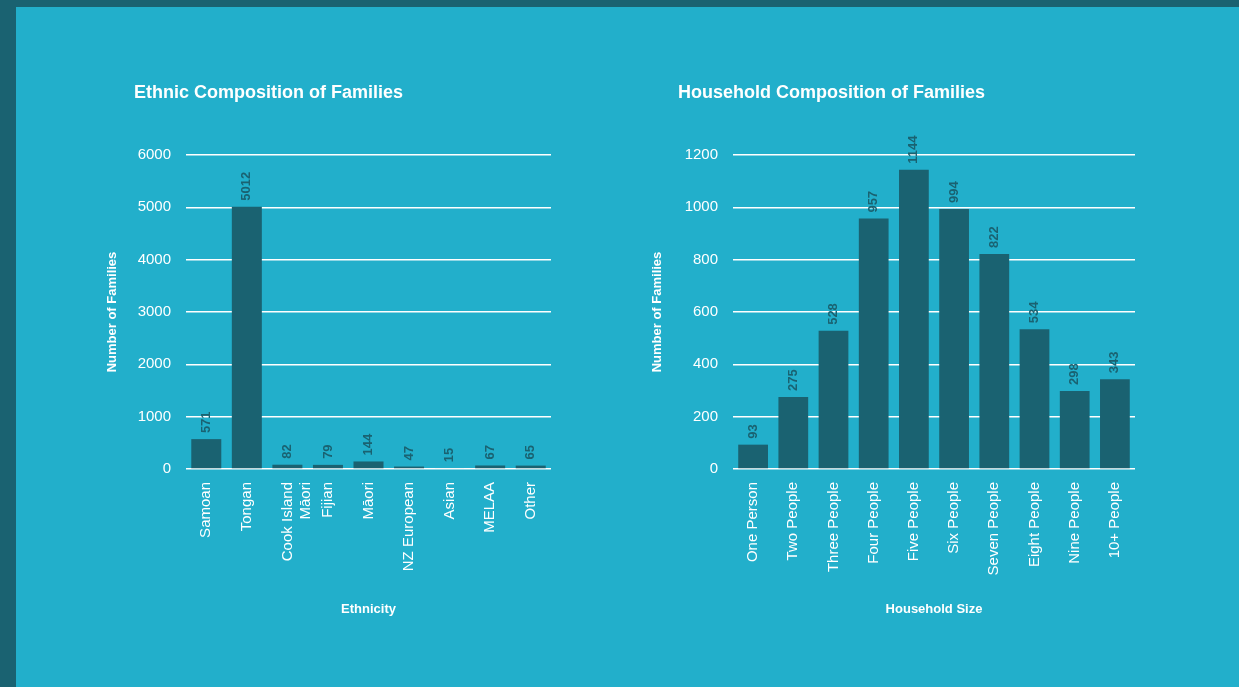 This screenshot has height=687, width=1239. Describe the element at coordinates (245, 507) in the screenshot. I see `x-tick-label: Tongan` at that location.